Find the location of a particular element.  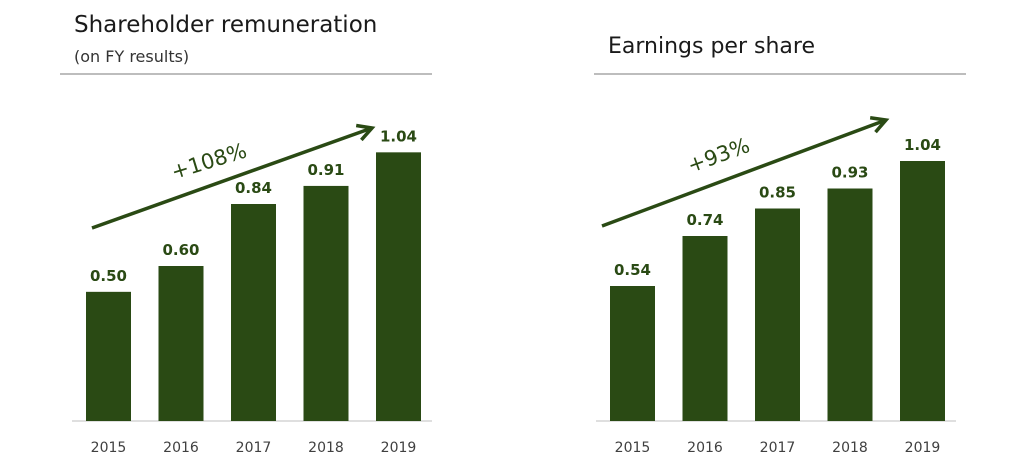

chart-title: Earnings per share is located at coordinates (711, 46).